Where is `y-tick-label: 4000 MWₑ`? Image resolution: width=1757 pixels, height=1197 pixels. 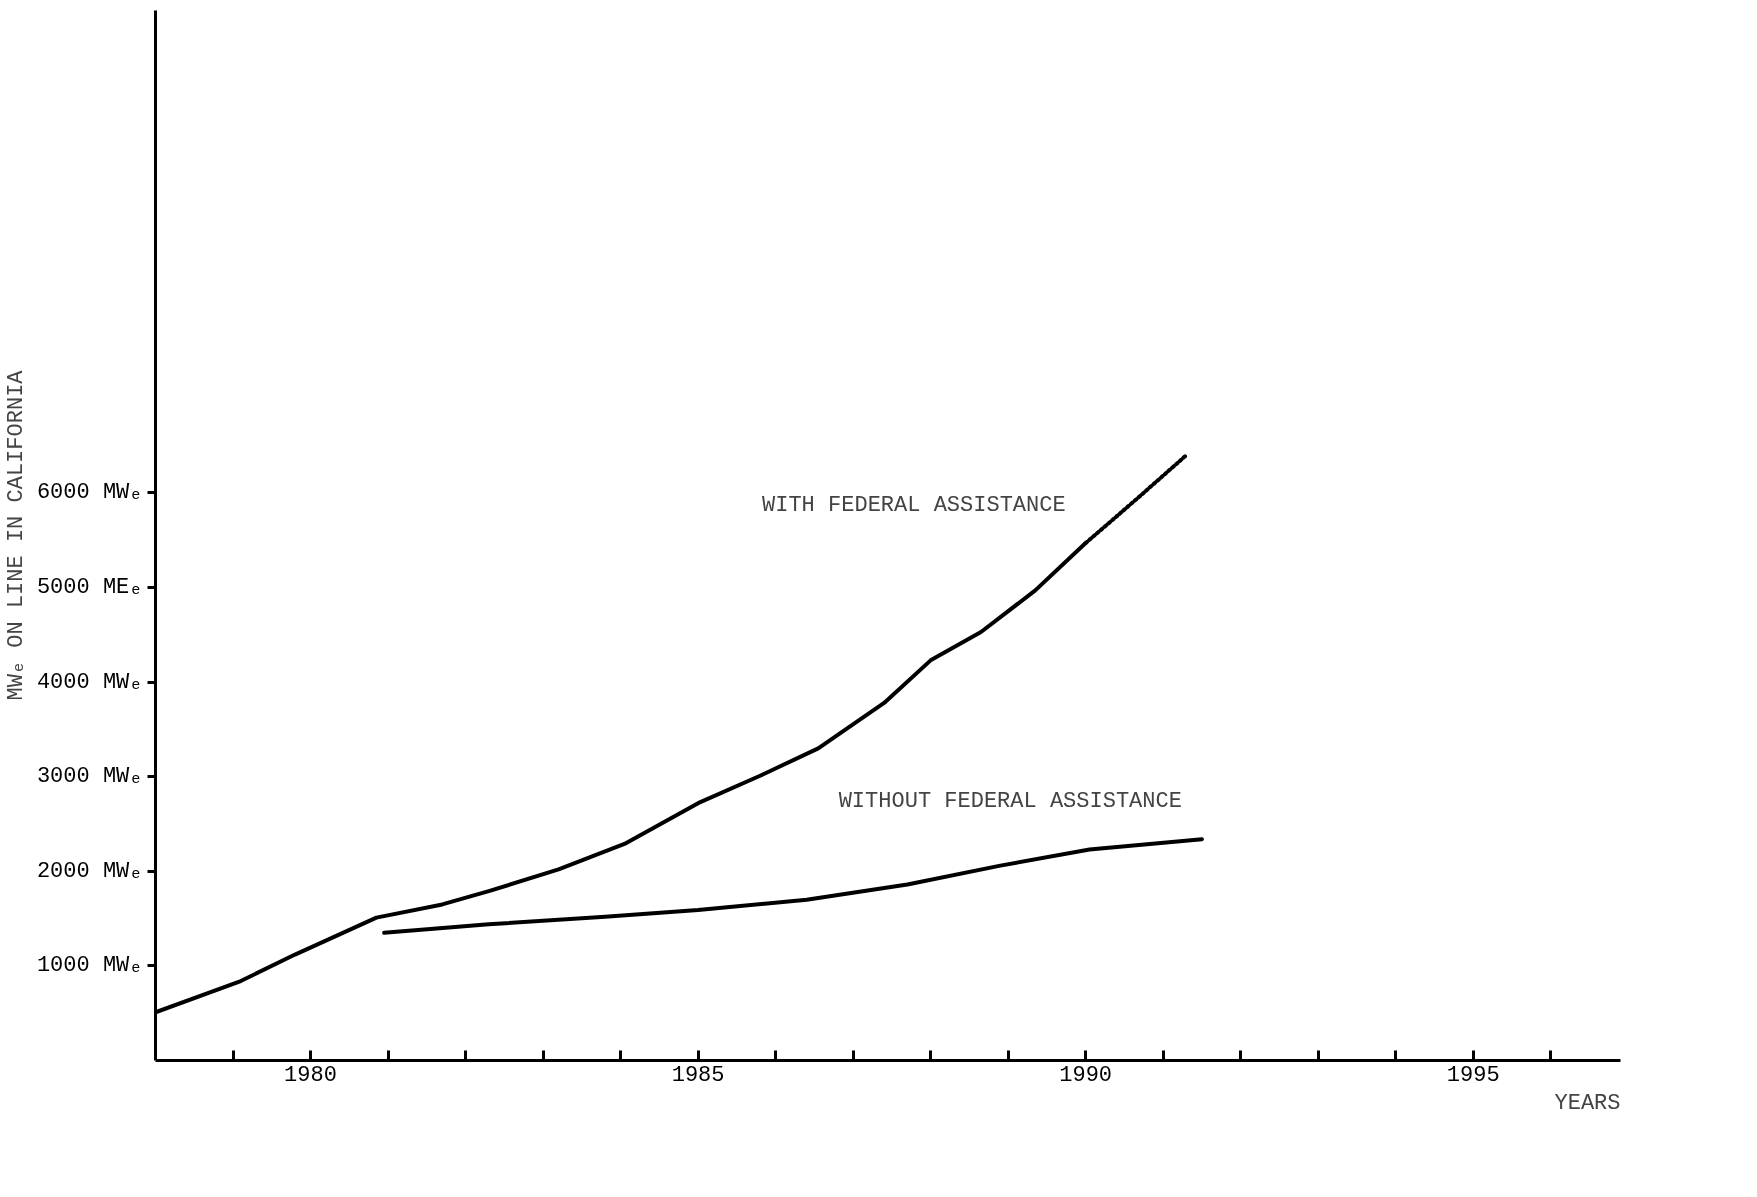
y-tick-label: 4000 MWₑ is located at coordinates (89, 682).